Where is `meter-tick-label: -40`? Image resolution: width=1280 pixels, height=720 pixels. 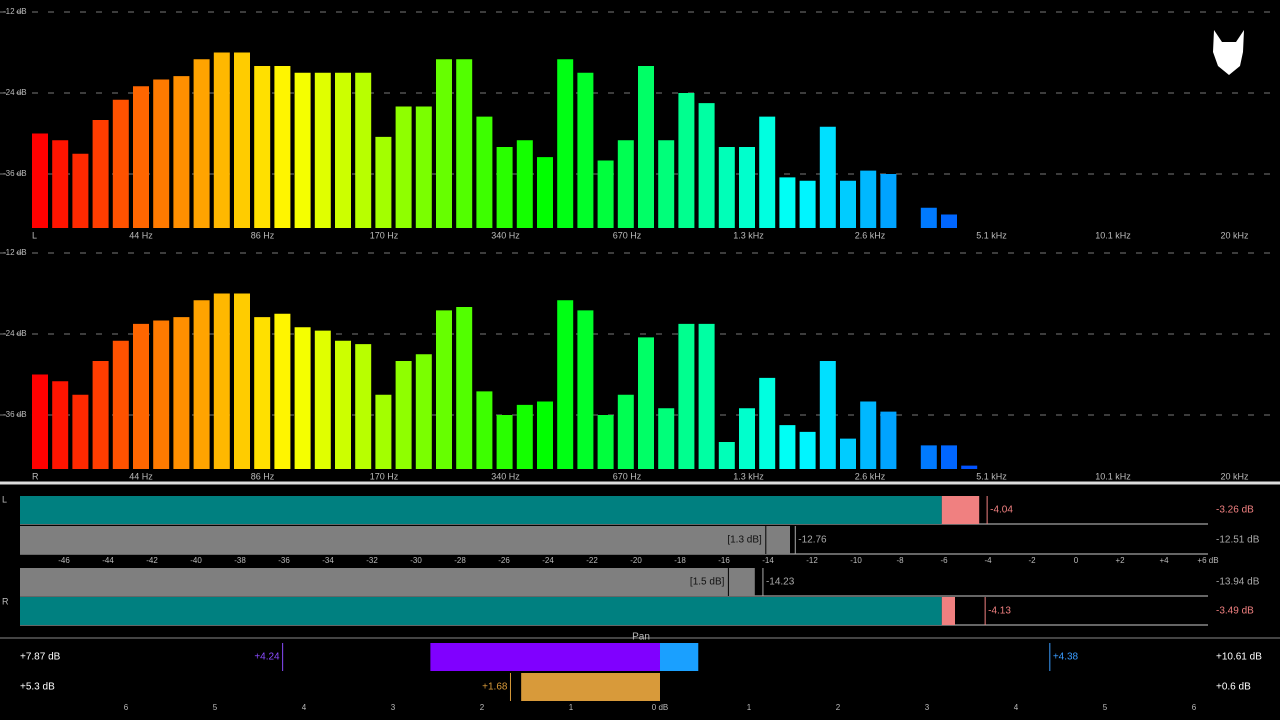
meter-tick-label: -40 is located at coordinates (196, 560).